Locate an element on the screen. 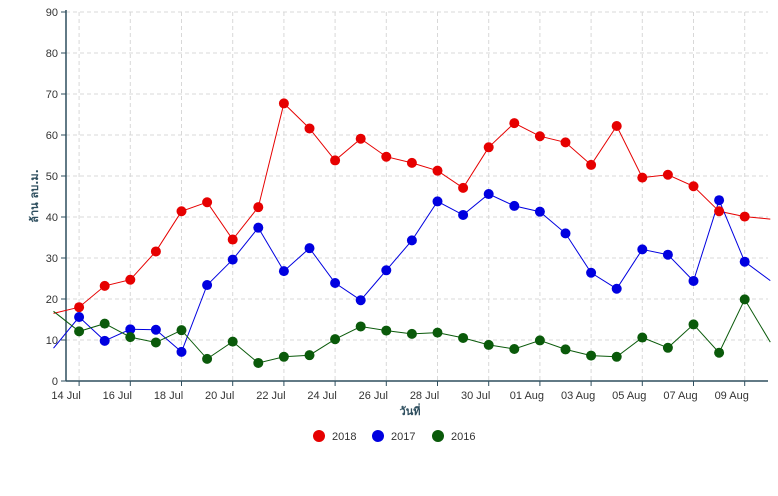 The width and height of the screenshot is (778, 496). x-tick-label: 09 Aug is located at coordinates (732, 396).